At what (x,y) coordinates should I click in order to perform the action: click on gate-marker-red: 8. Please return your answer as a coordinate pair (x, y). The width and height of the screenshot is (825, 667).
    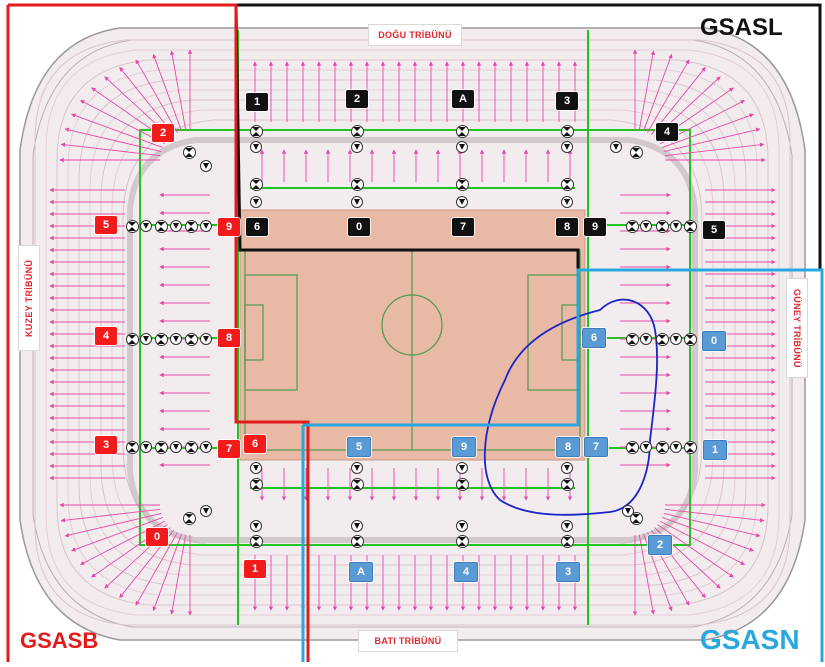
    Looking at the image, I should click on (229, 338).